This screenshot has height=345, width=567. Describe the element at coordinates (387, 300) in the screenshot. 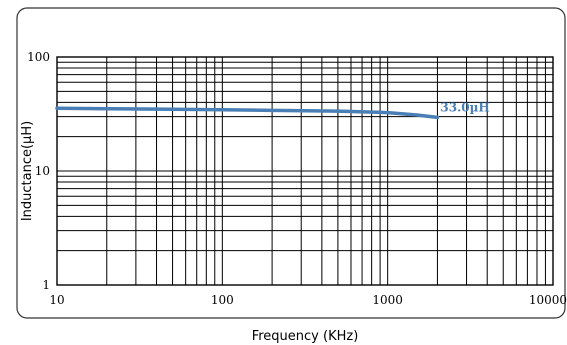

I see `x-tick-label: 1000` at that location.